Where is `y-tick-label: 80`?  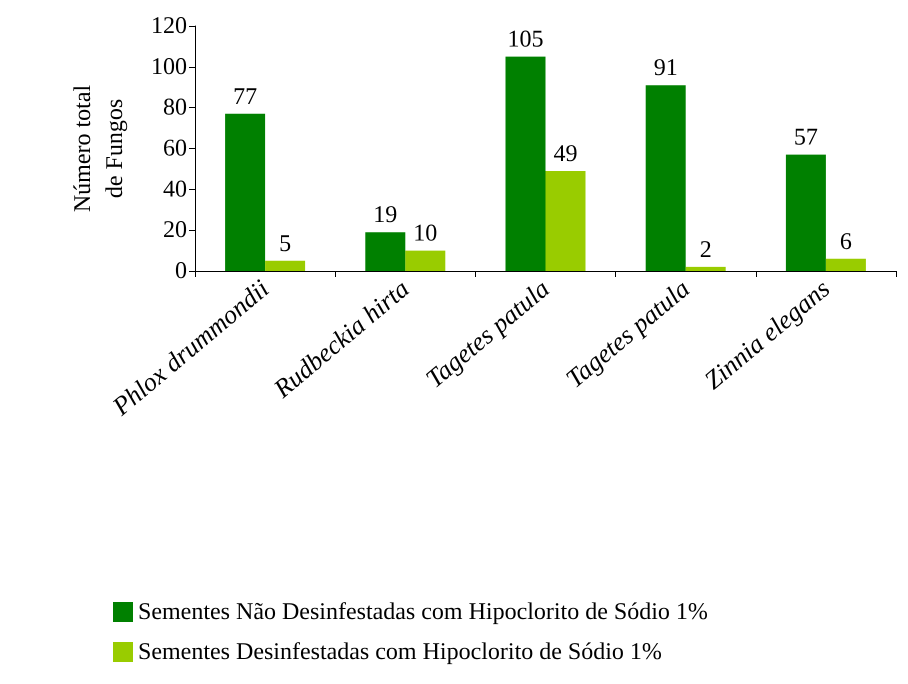
y-tick-label: 80 is located at coordinates (175, 107).